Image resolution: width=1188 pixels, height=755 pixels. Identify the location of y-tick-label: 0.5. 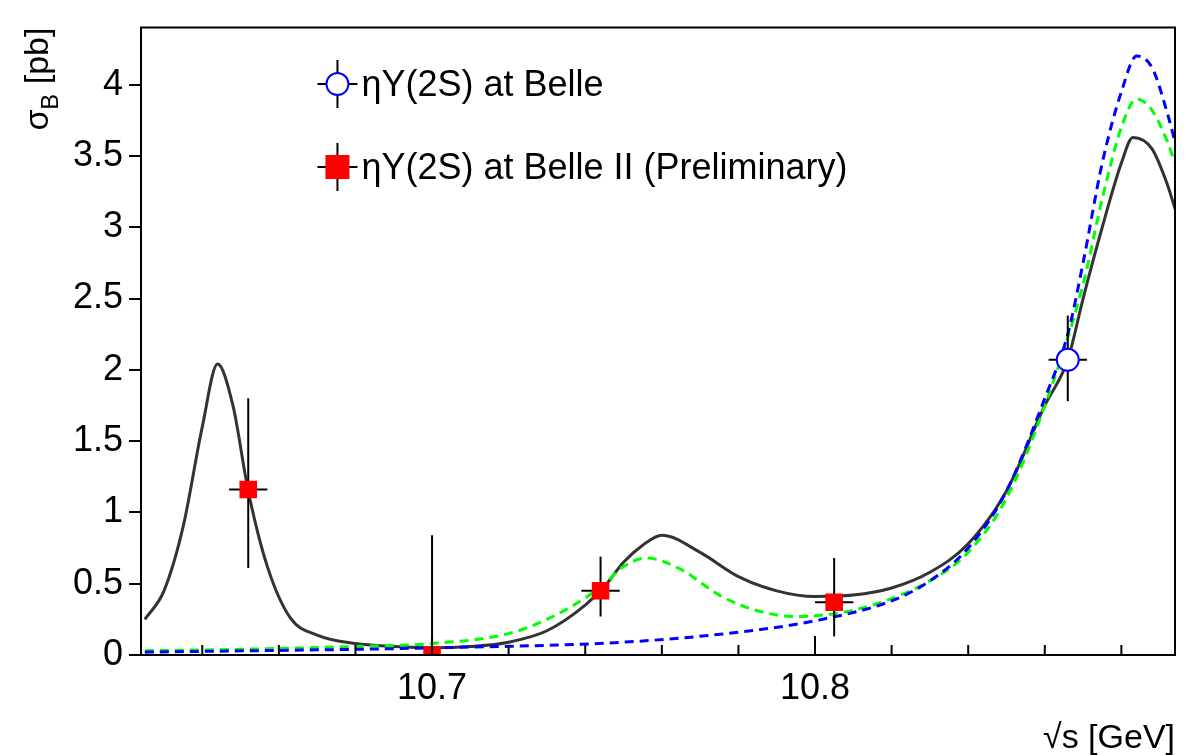
(97, 581).